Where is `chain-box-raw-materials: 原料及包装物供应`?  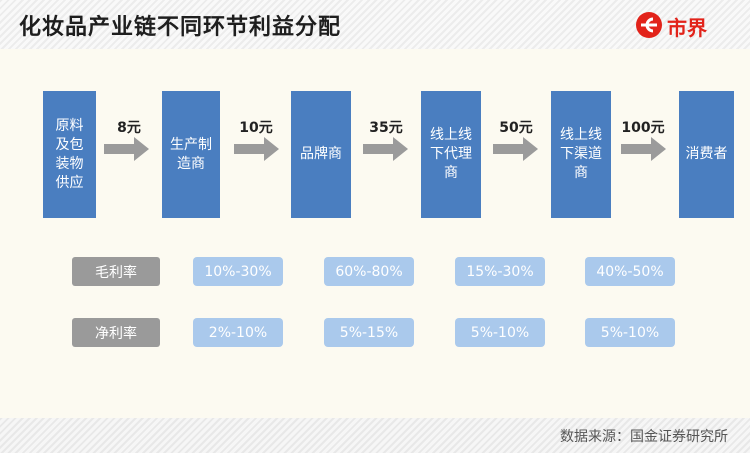 chain-box-raw-materials: 原料及包装物供应 is located at coordinates (69, 154).